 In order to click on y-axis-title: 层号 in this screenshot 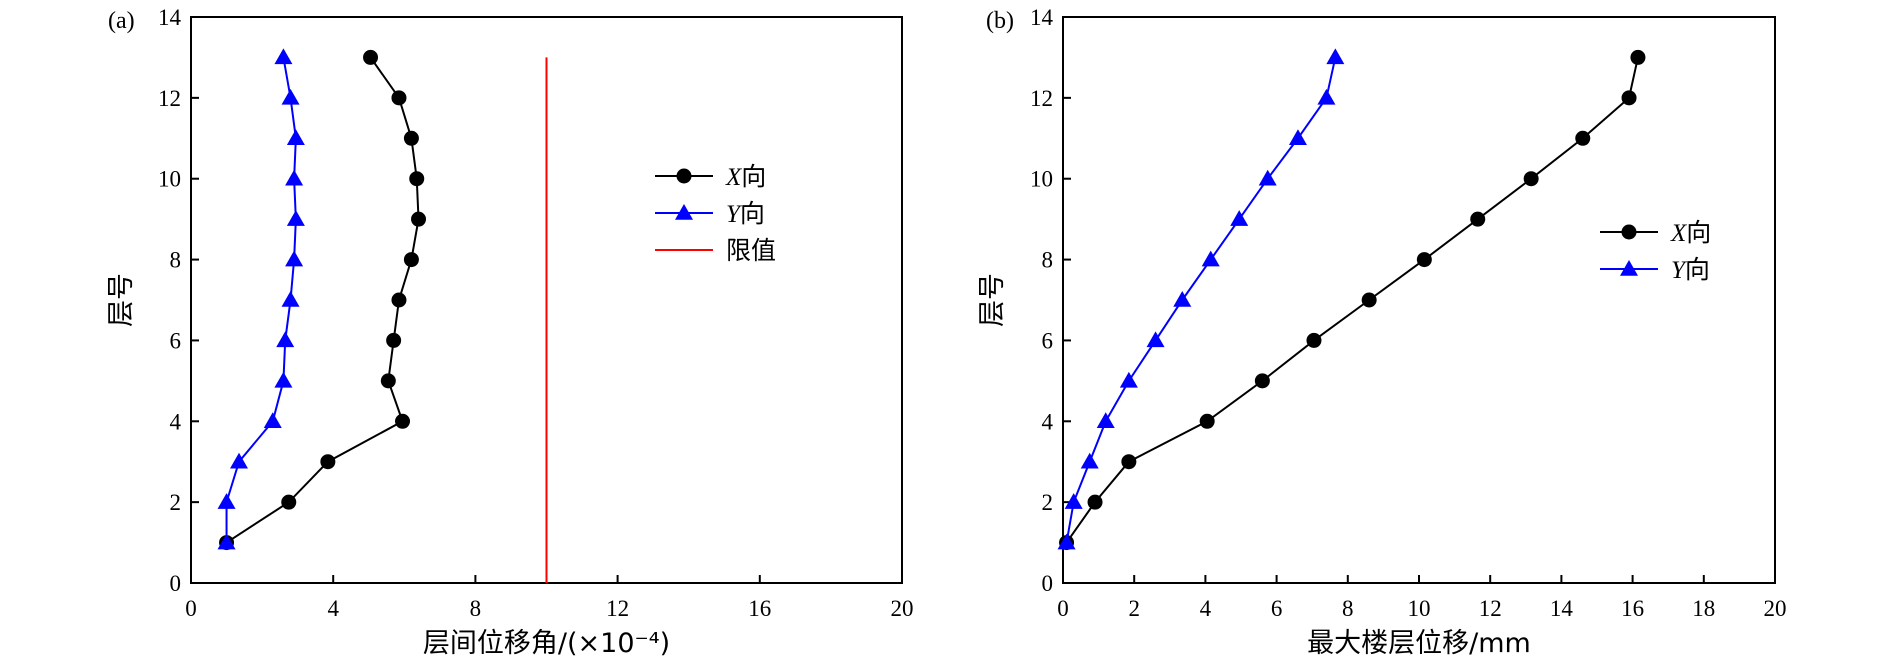, I will do `click(992, 300)`.